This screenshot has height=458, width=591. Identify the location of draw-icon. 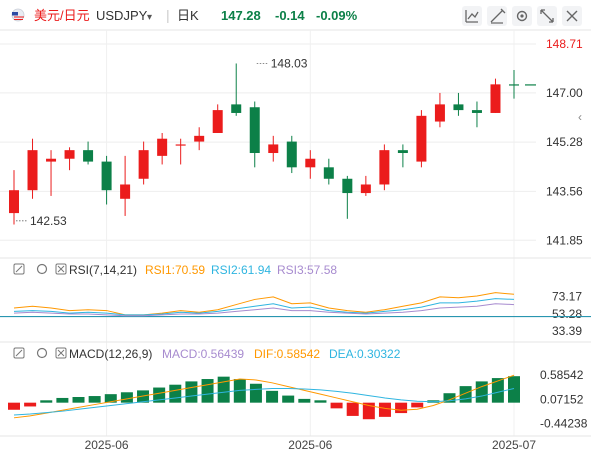
(497, 16).